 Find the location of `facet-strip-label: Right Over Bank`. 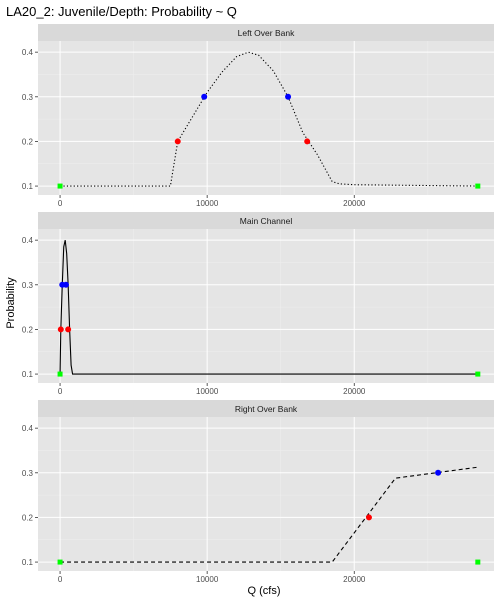

facet-strip-label: Right Over Bank is located at coordinates (266, 409).